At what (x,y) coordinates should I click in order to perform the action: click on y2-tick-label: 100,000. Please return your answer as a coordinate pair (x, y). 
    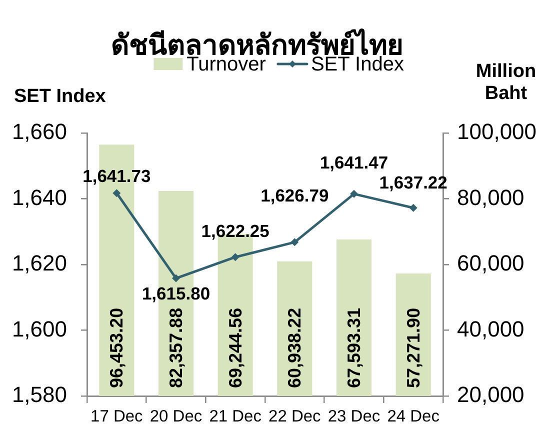
    Looking at the image, I should click on (497, 131).